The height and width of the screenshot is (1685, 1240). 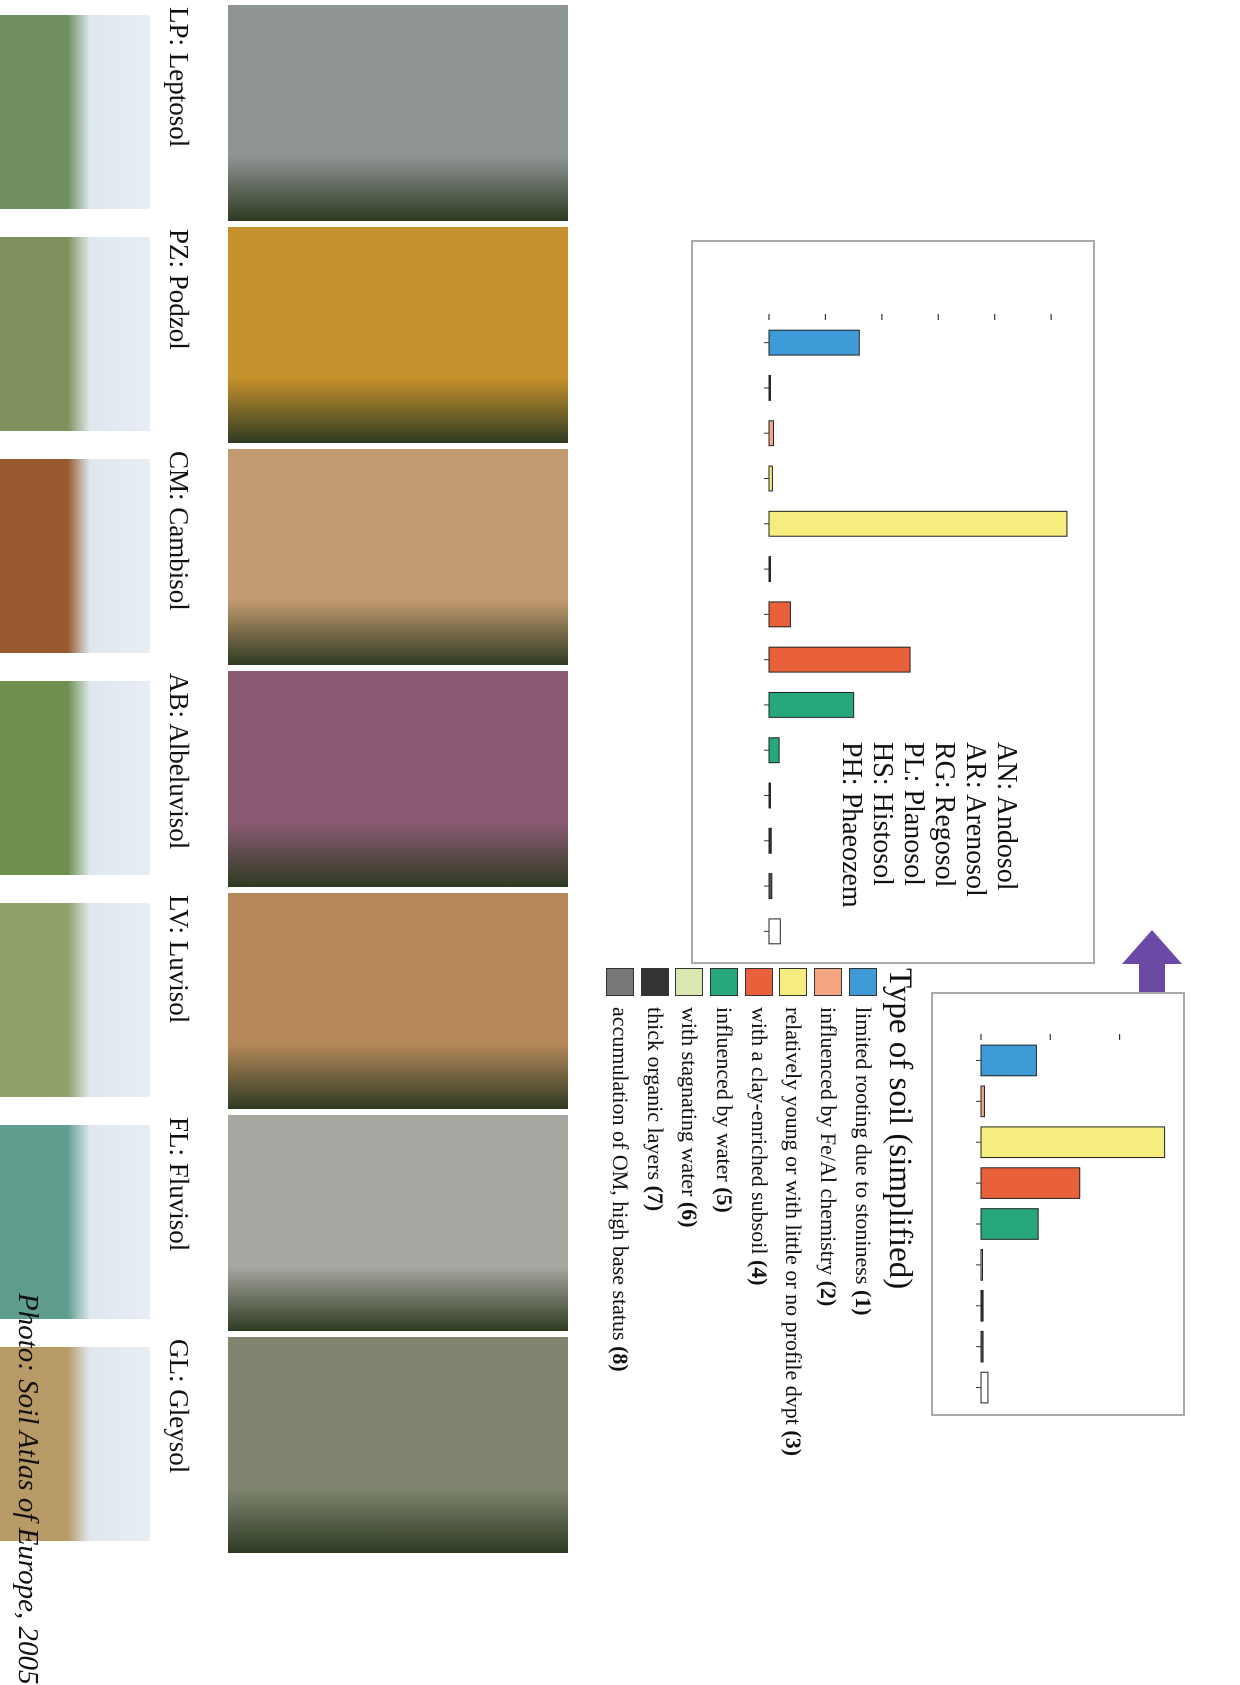 I want to click on soil-caption: LP: Leptosol, so click(x=179, y=77).